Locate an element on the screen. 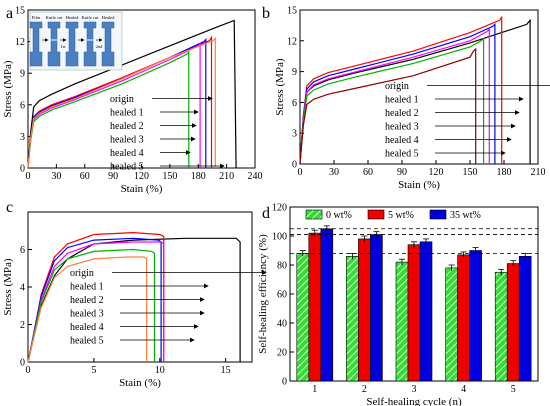  panel-c-legend-label: healed 2 is located at coordinates (87, 300).